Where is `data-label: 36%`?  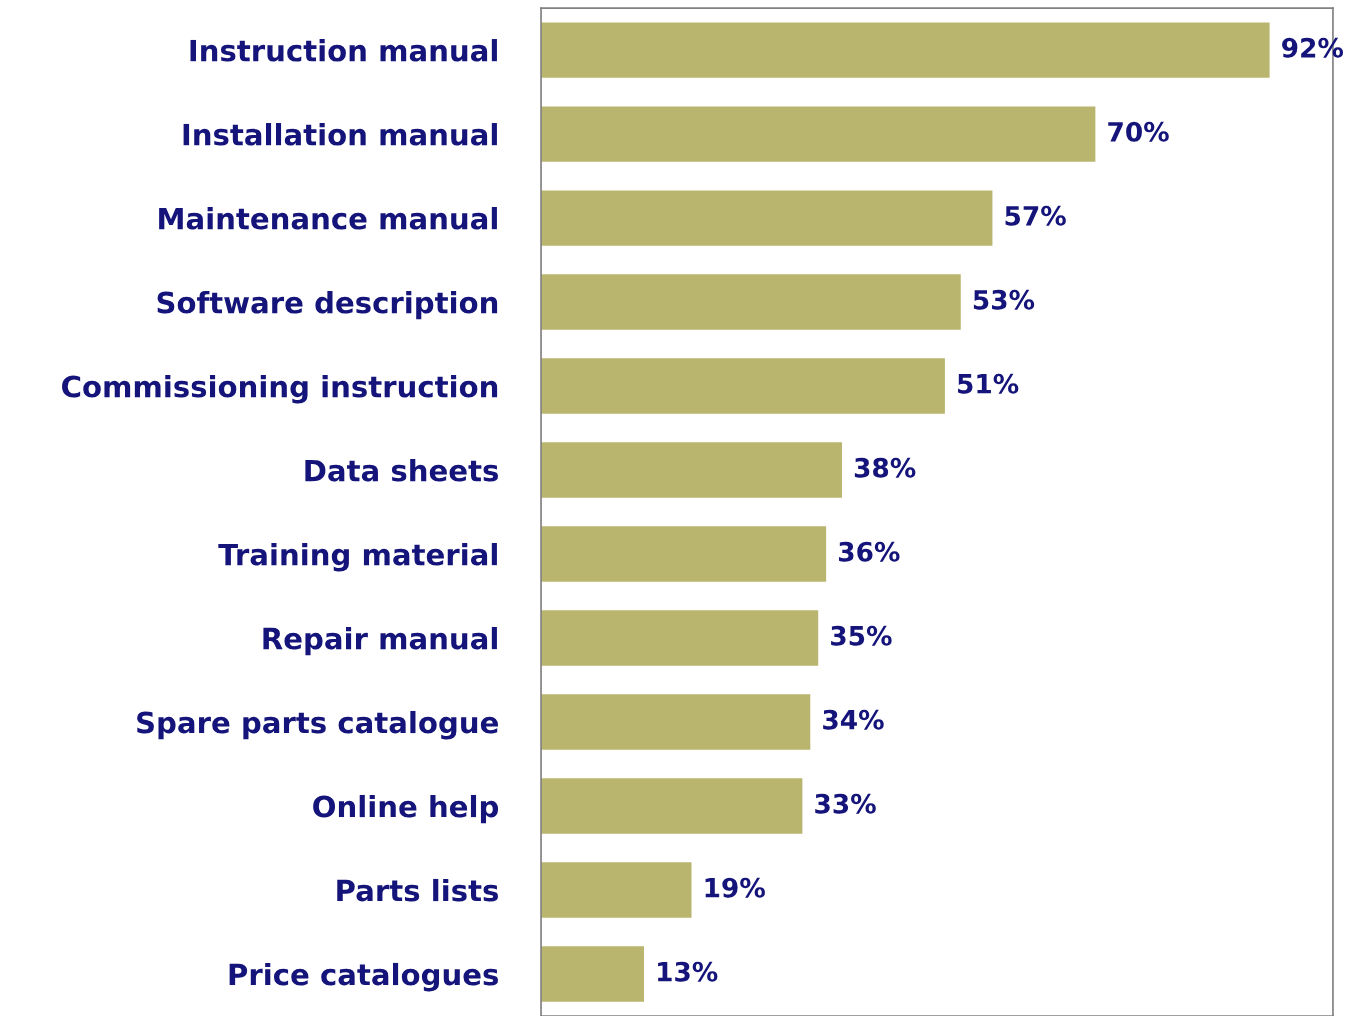
data-label: 36% is located at coordinates (869, 551).